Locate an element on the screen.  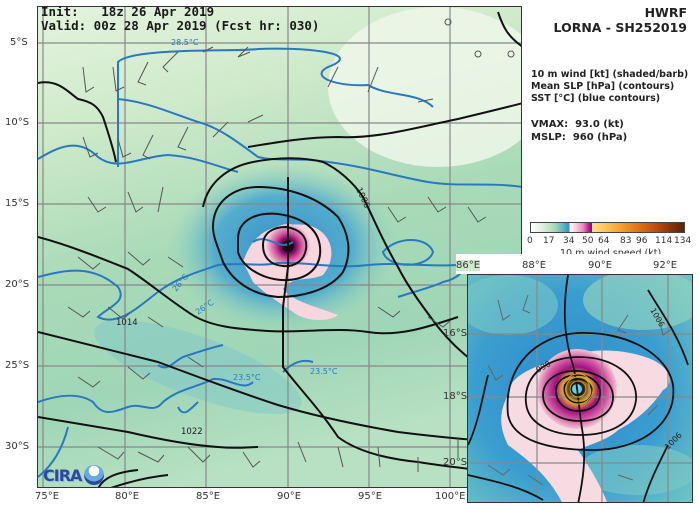
colorbar-tick: 0 is located at coordinates (530, 241).